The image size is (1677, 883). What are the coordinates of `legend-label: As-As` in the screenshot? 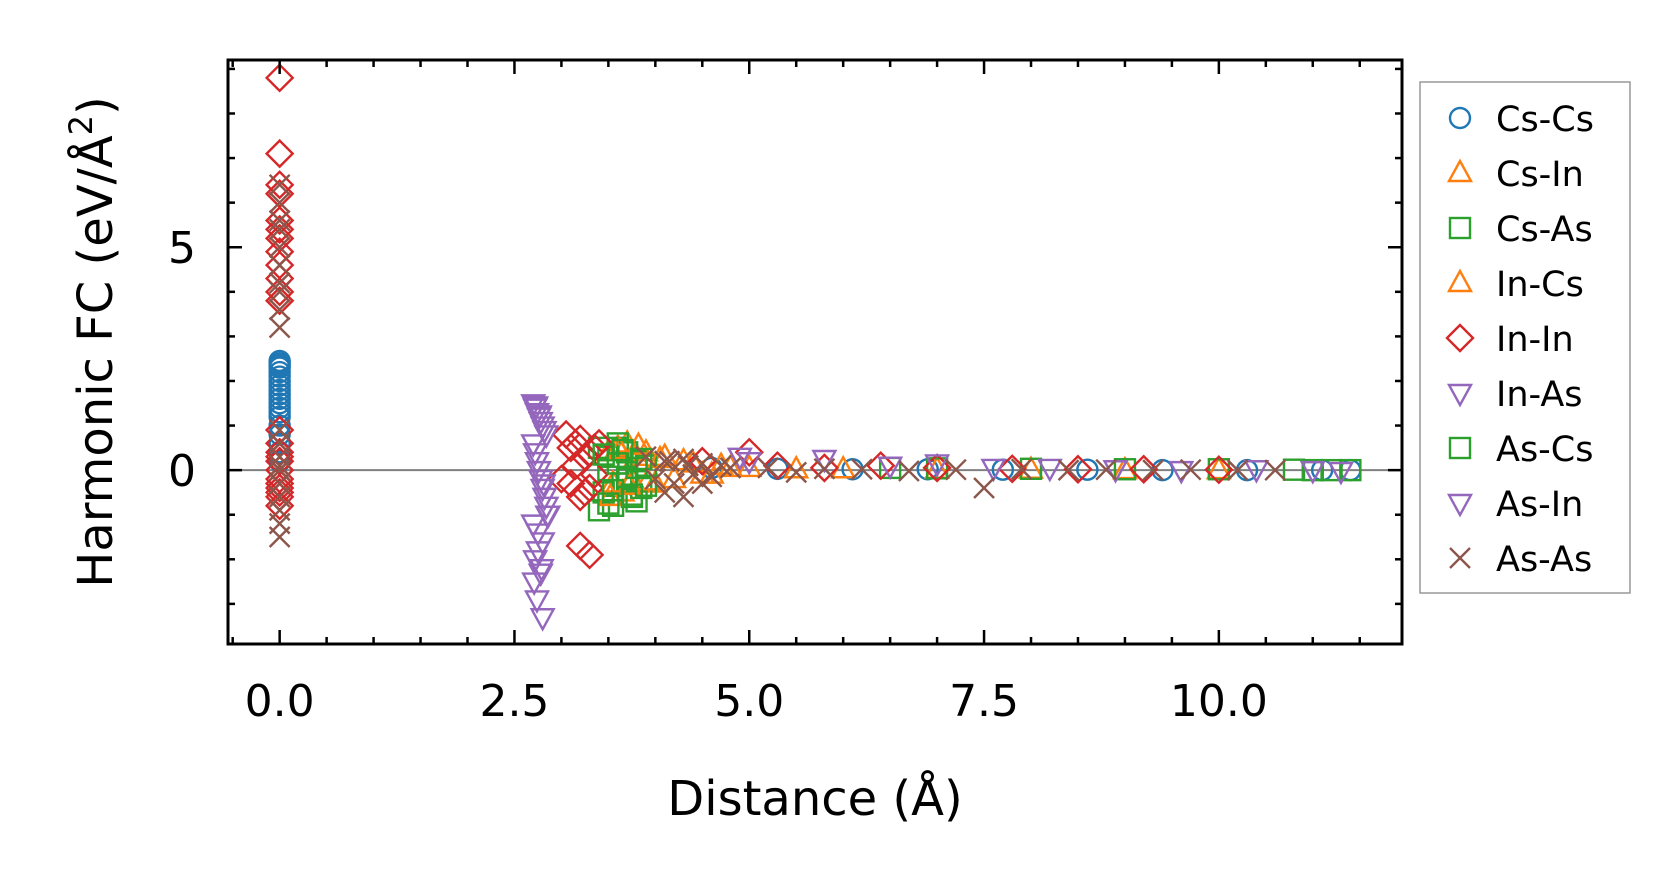 It's located at (1544, 560).